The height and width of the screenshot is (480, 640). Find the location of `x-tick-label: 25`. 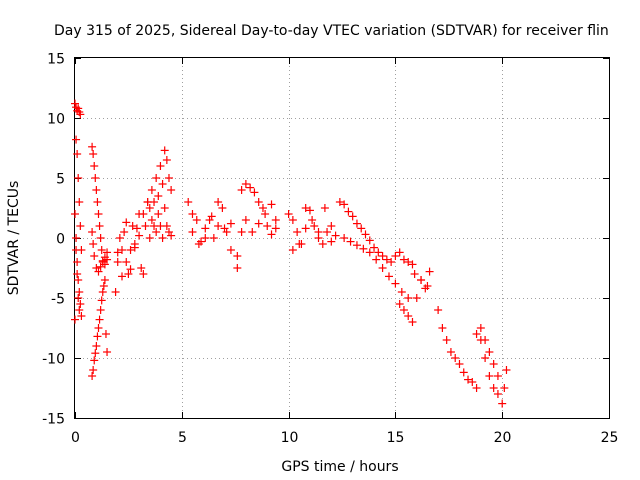

x-tick-label: 25 is located at coordinates (610, 438).